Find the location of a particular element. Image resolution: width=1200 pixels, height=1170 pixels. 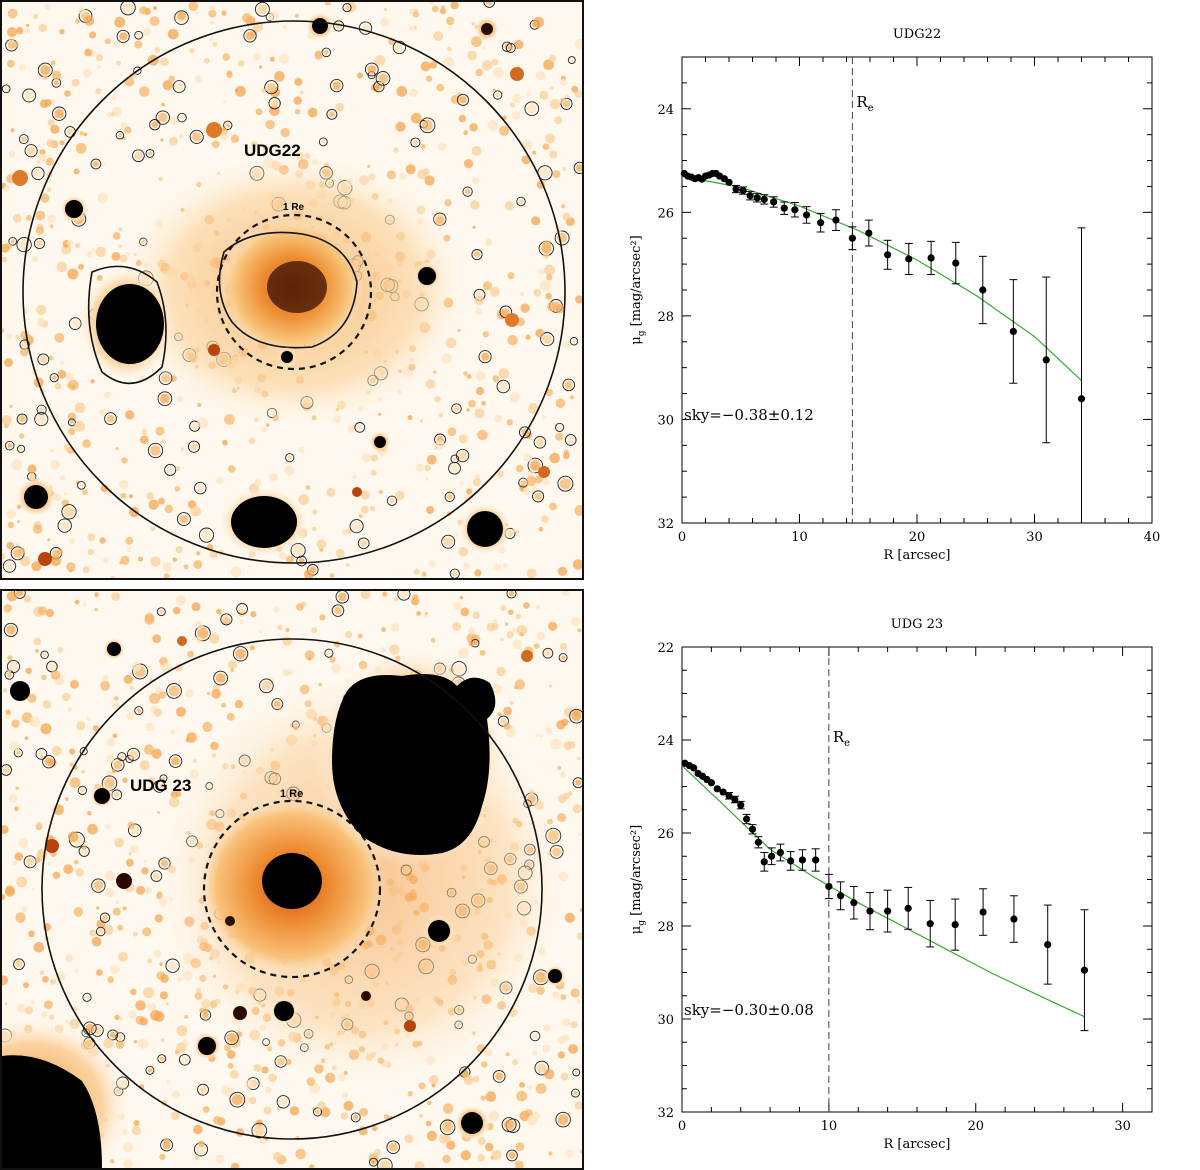

x-tick-label: 10 is located at coordinates (799, 537).